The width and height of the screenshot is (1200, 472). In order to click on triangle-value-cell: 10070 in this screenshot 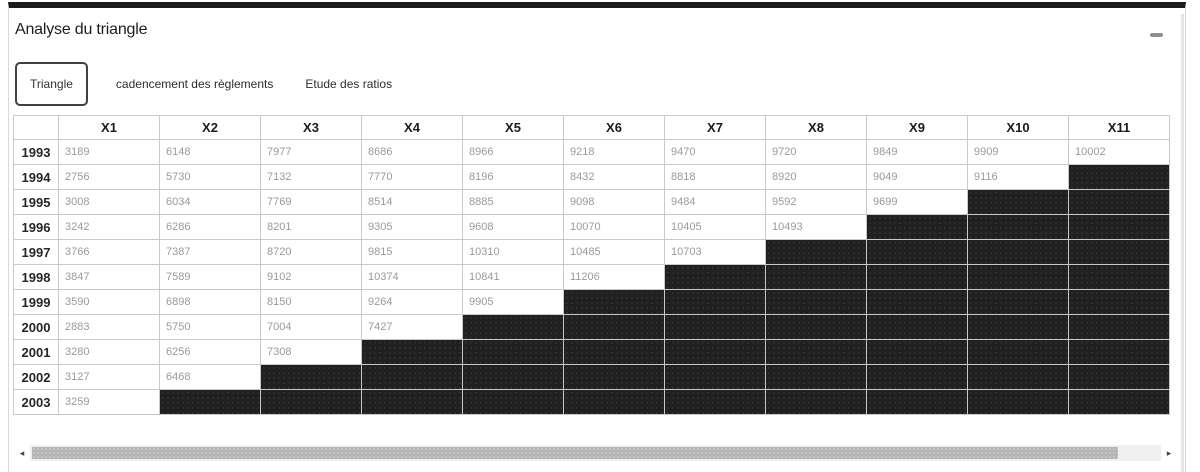, I will do `click(614, 227)`.